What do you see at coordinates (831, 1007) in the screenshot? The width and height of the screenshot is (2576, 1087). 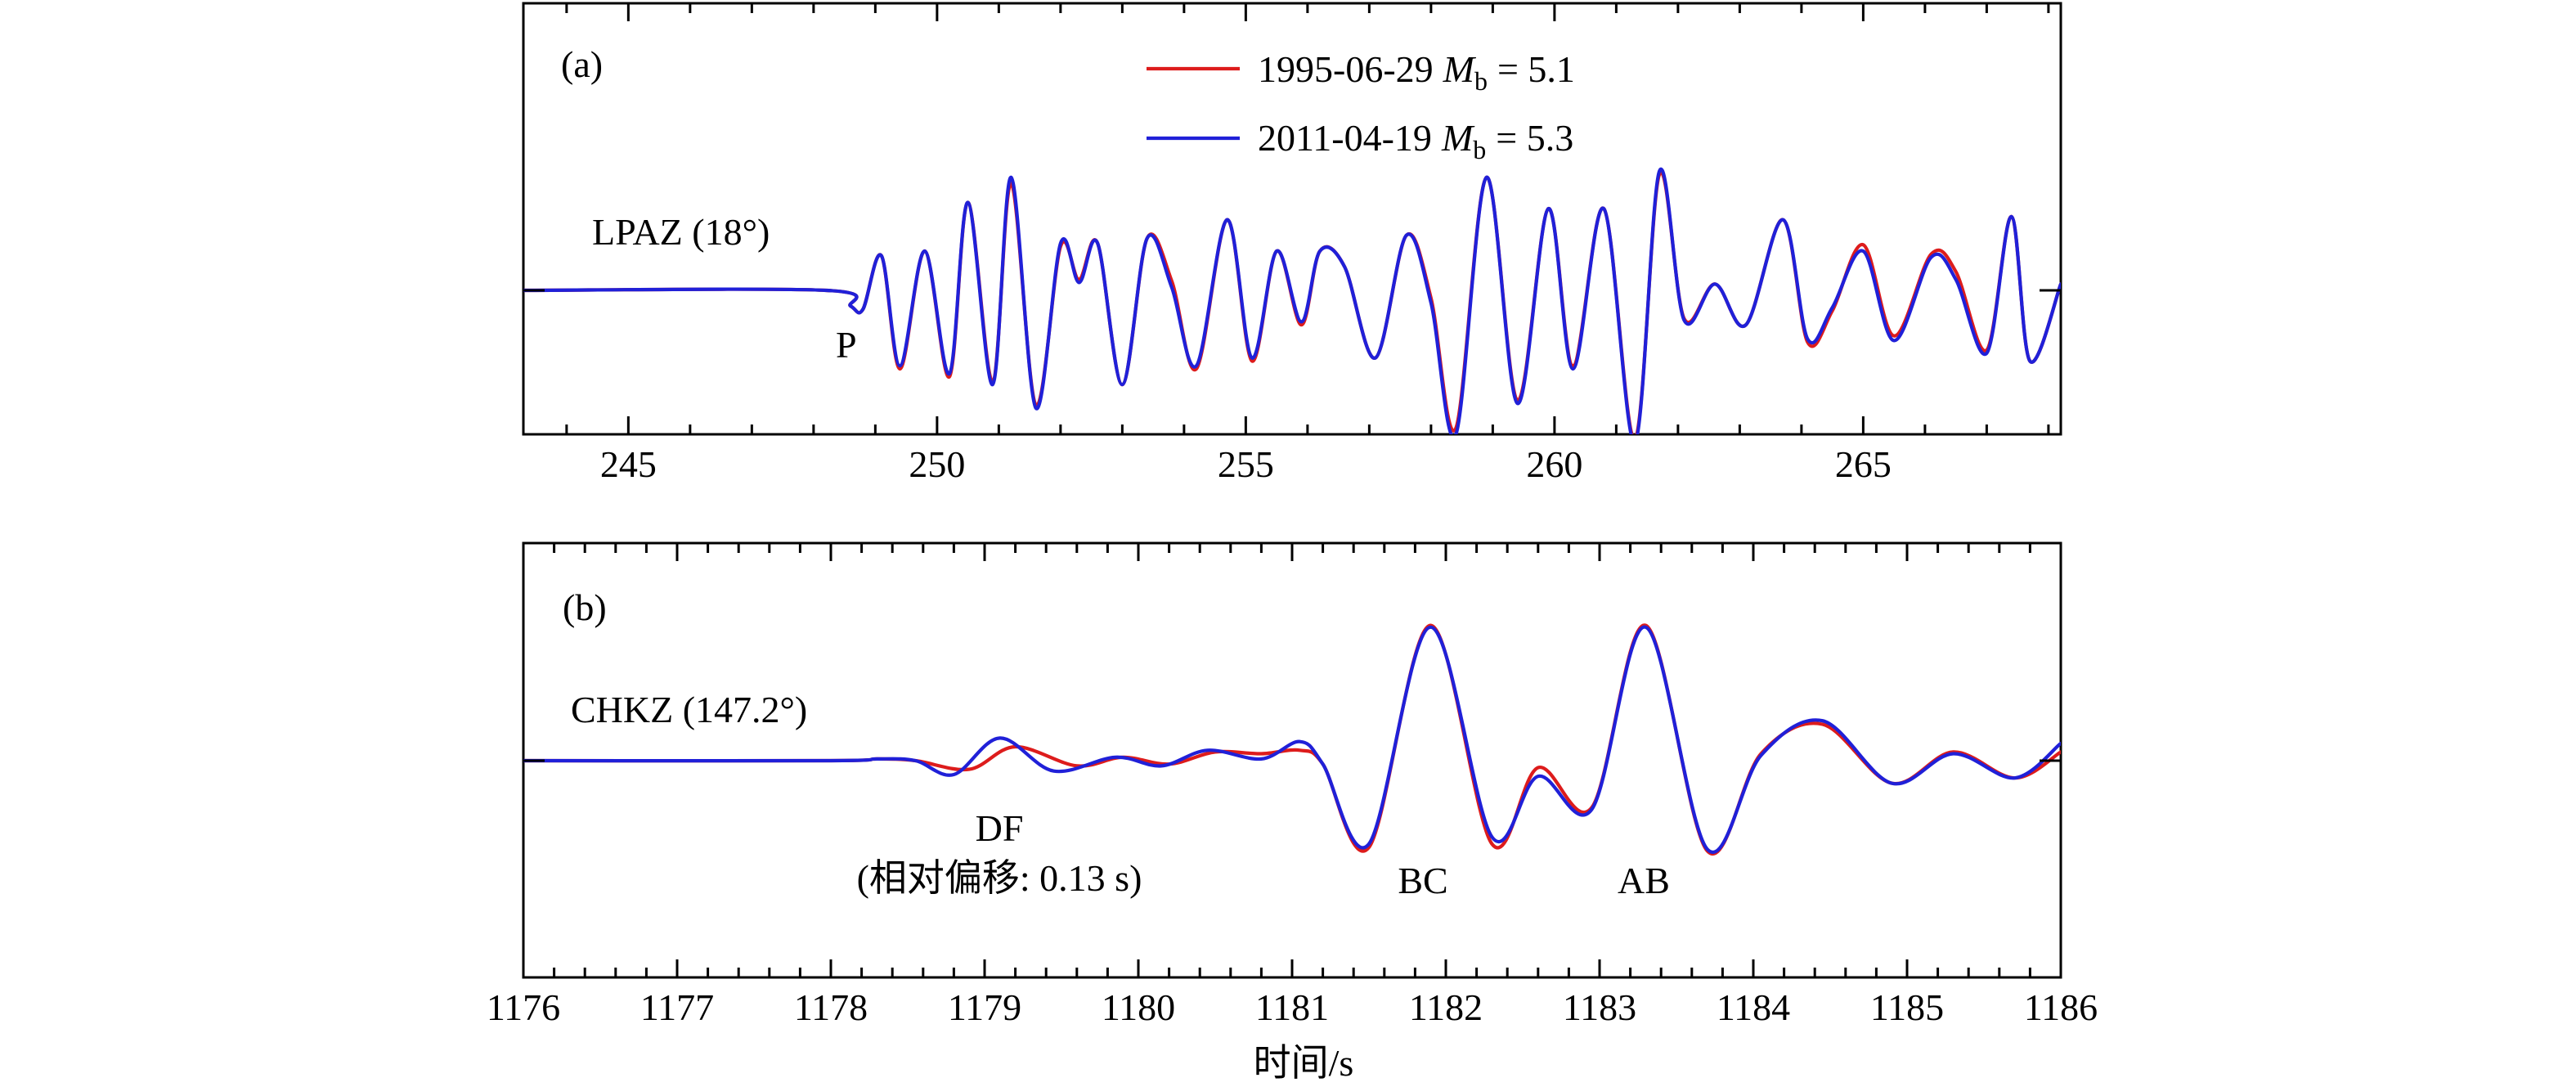 I see `panel-b-tick-label: 1178` at bounding box center [831, 1007].